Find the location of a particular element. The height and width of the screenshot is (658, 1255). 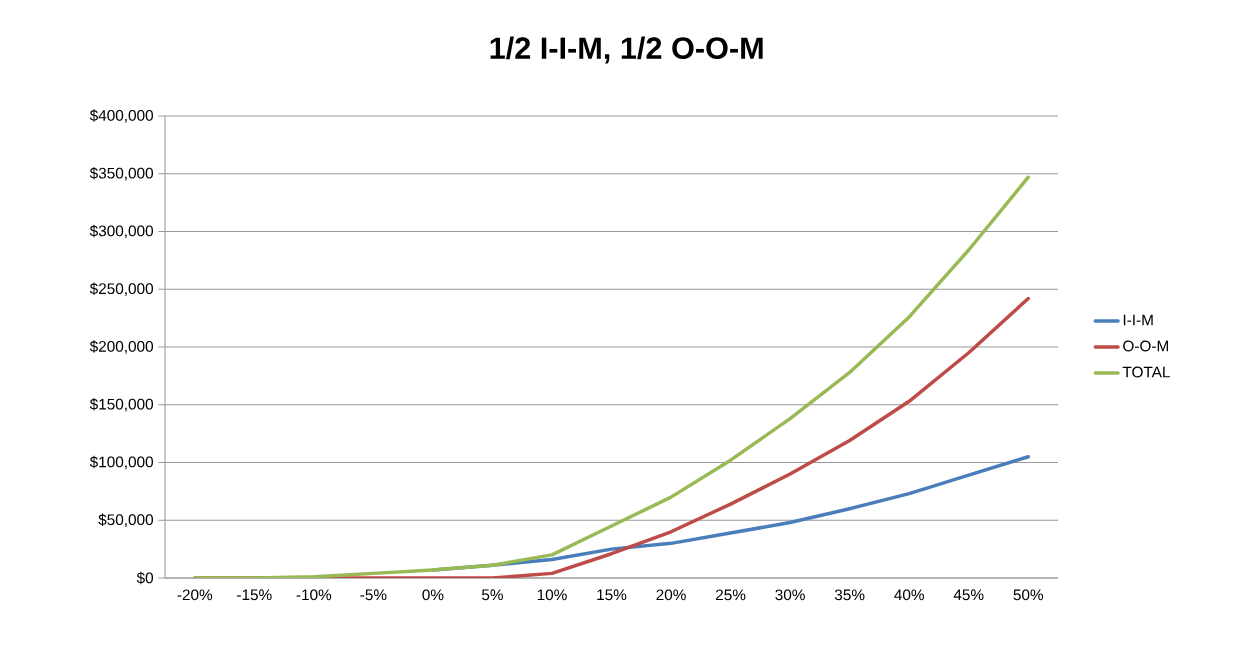

x-tick-label: -5% is located at coordinates (373, 595).